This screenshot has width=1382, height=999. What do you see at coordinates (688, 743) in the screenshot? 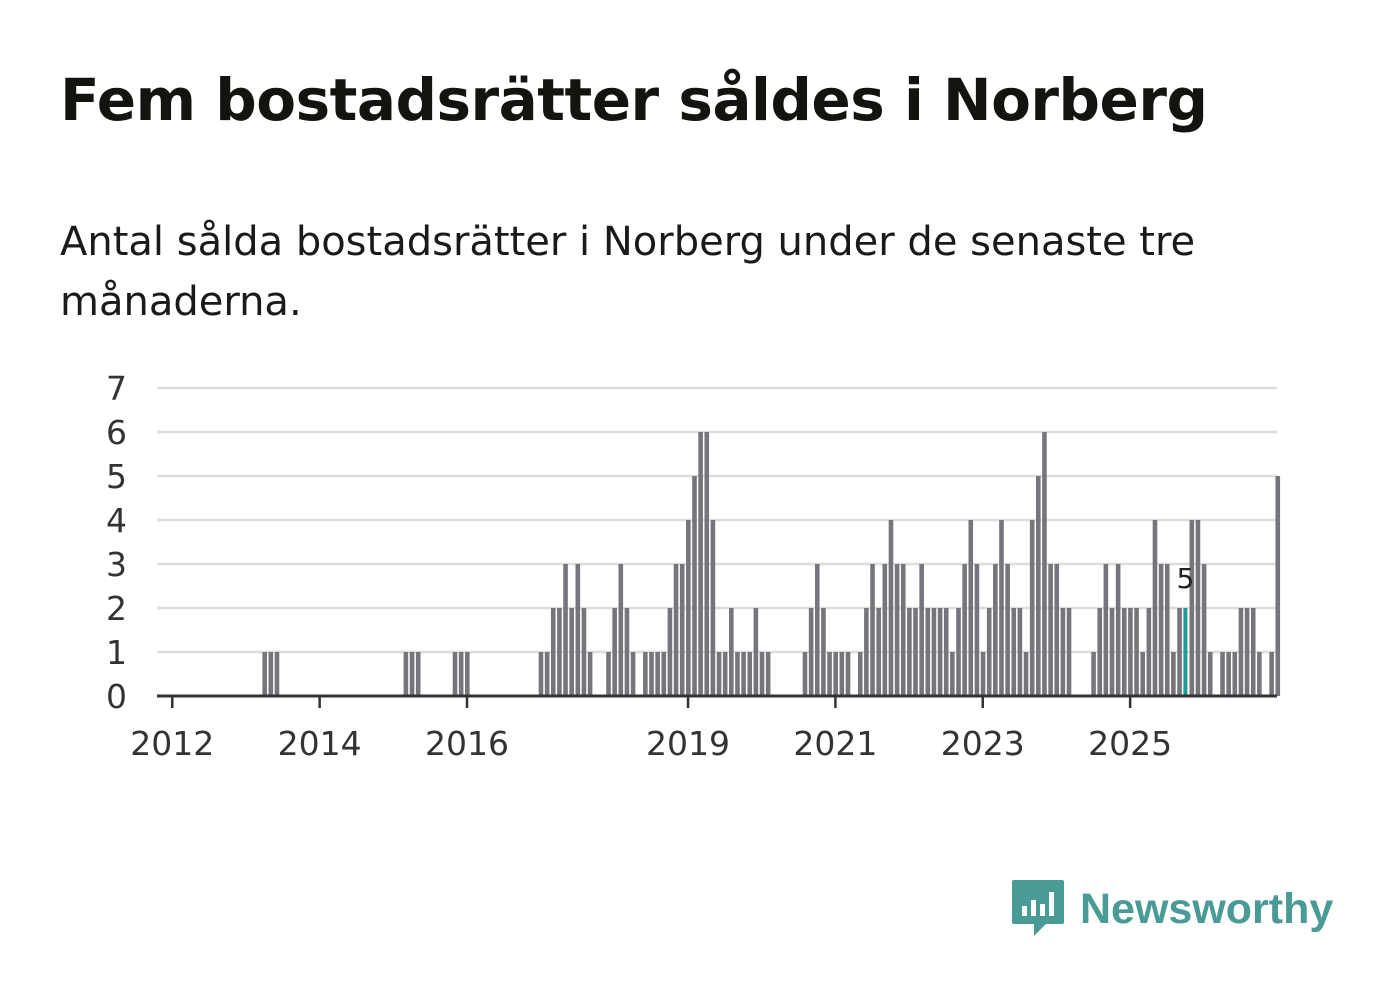
I see `x-tick-label: 2019` at bounding box center [688, 743].